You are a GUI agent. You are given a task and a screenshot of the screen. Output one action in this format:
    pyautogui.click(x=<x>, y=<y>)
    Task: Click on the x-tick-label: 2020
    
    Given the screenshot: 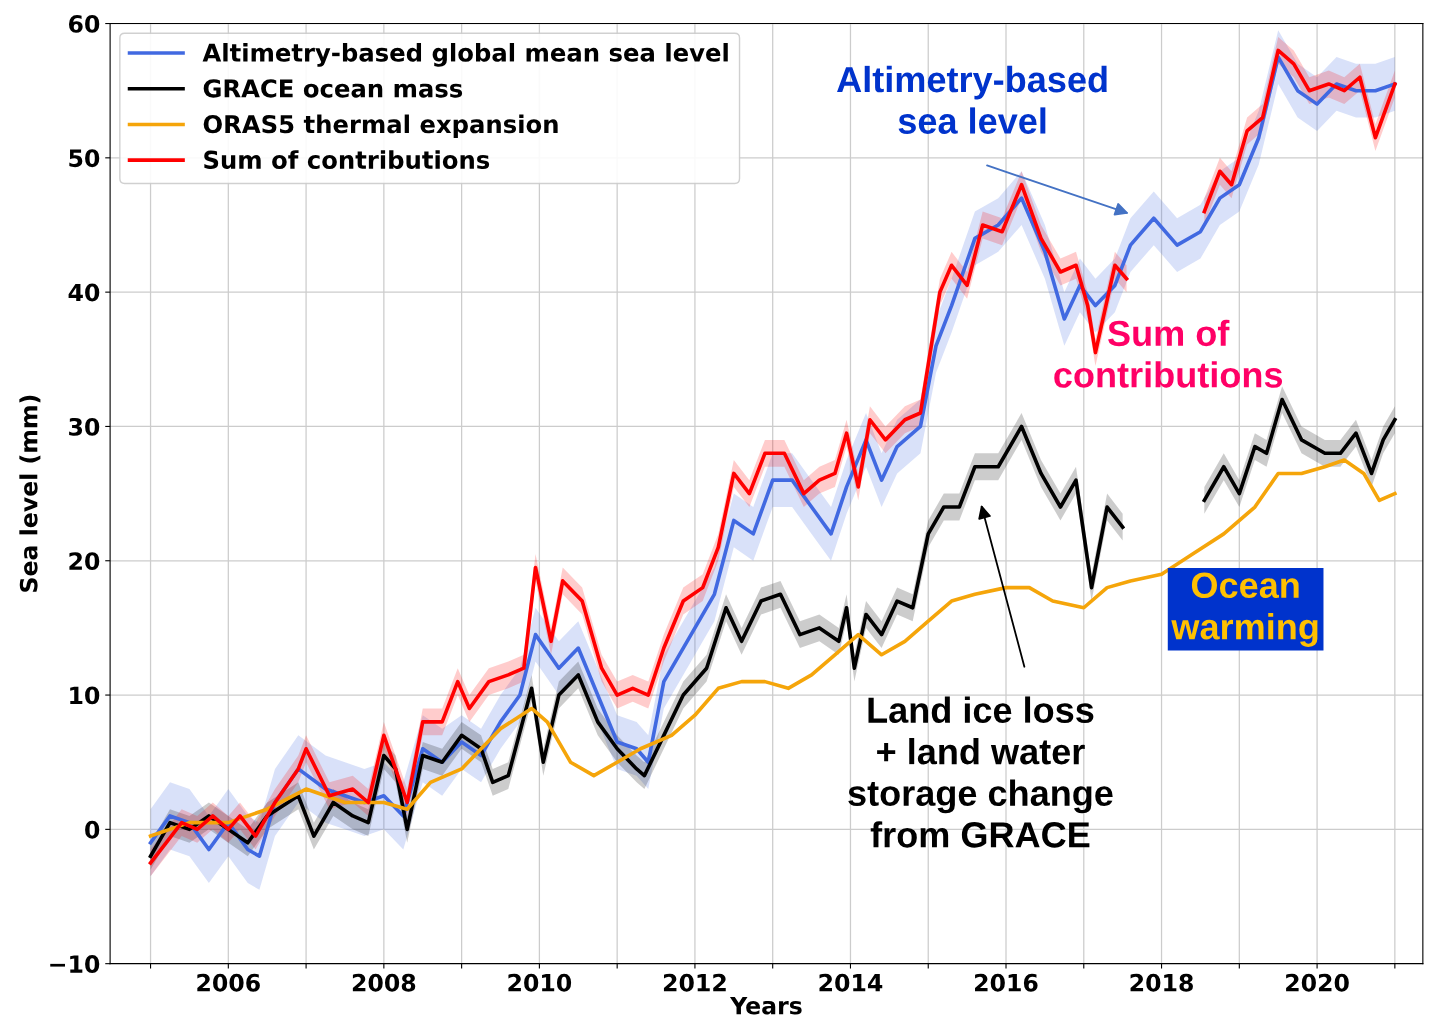 What is the action you would take?
    pyautogui.click(x=1317, y=982)
    